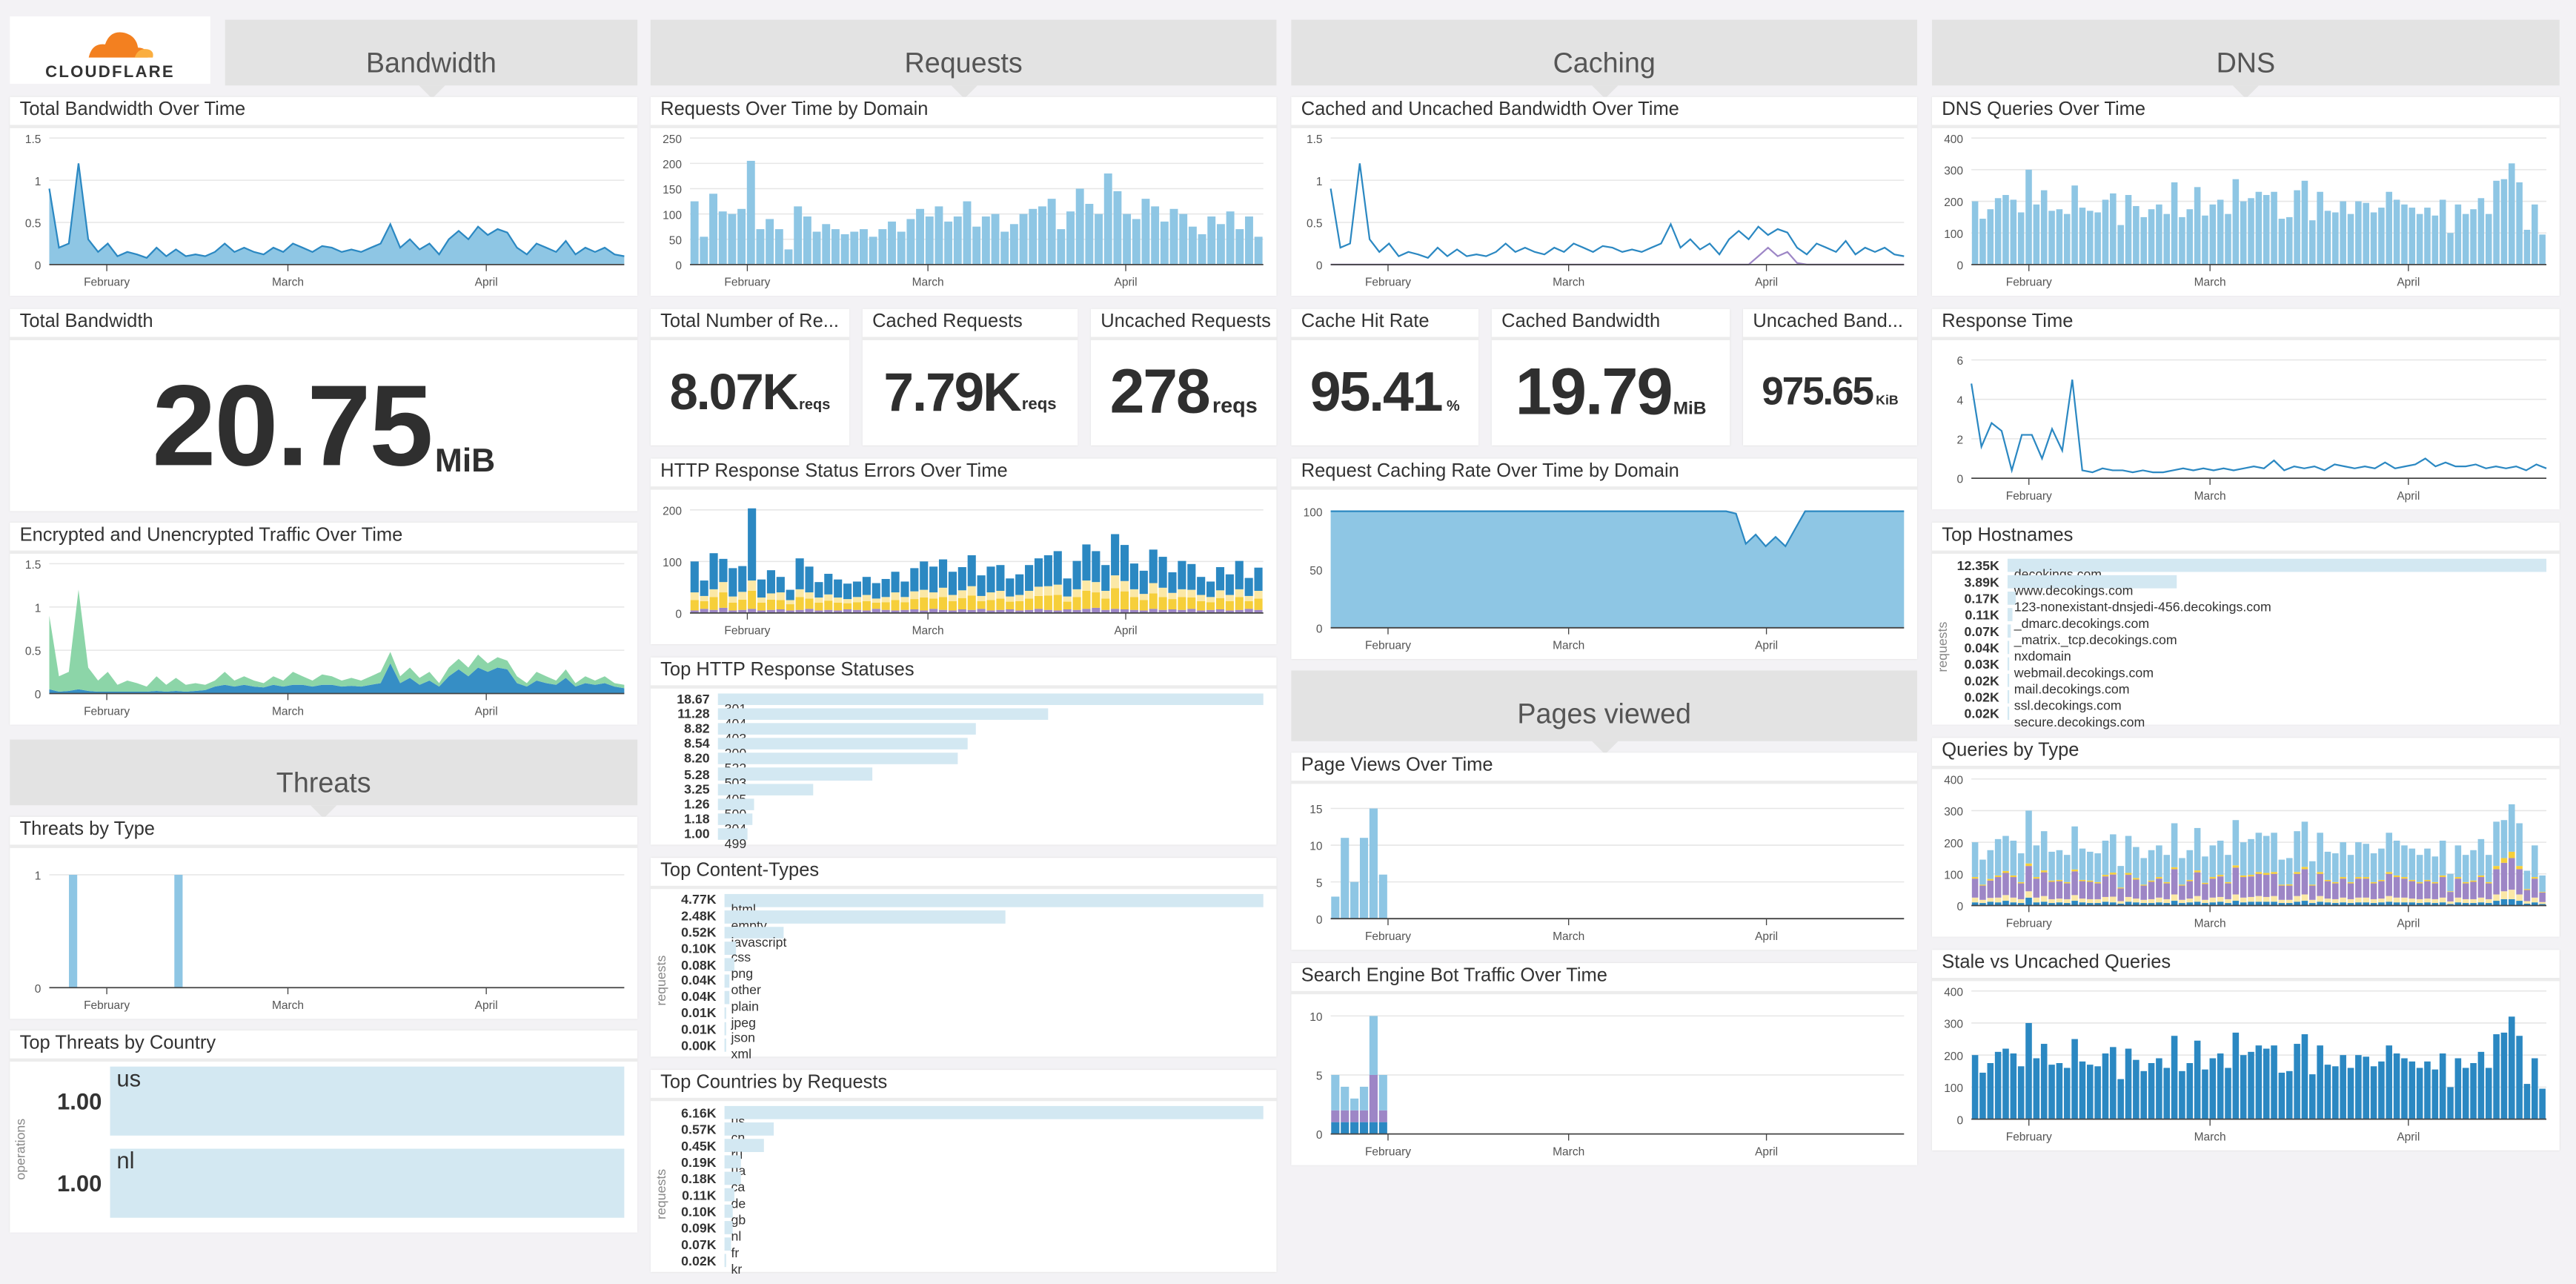 This screenshot has width=2576, height=1284. I want to click on list-row: 18.67 301, so click(957, 704).